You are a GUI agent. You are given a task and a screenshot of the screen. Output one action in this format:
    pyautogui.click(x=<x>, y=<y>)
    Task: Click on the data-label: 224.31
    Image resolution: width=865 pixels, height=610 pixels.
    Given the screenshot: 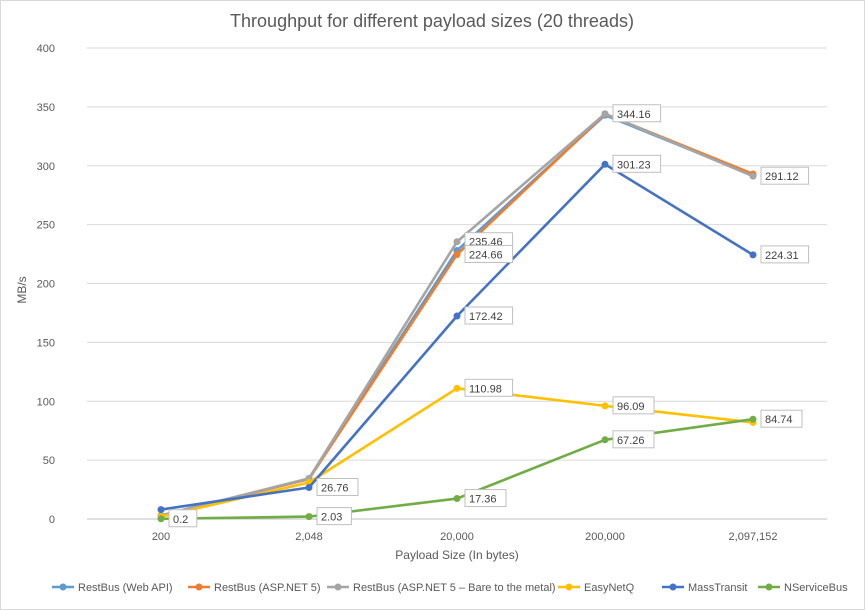 What is the action you would take?
    pyautogui.click(x=785, y=254)
    